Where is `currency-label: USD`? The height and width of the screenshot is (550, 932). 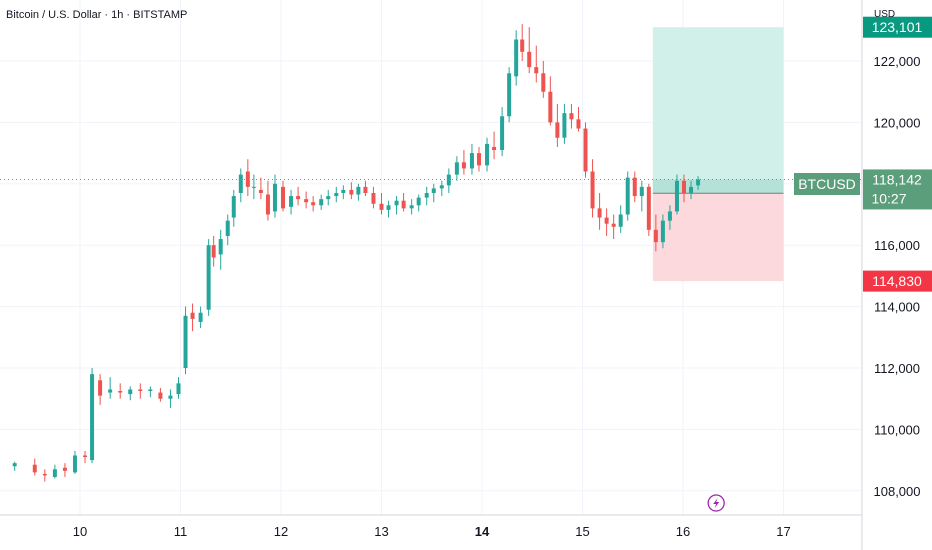
currency-label: USD is located at coordinates (885, 14).